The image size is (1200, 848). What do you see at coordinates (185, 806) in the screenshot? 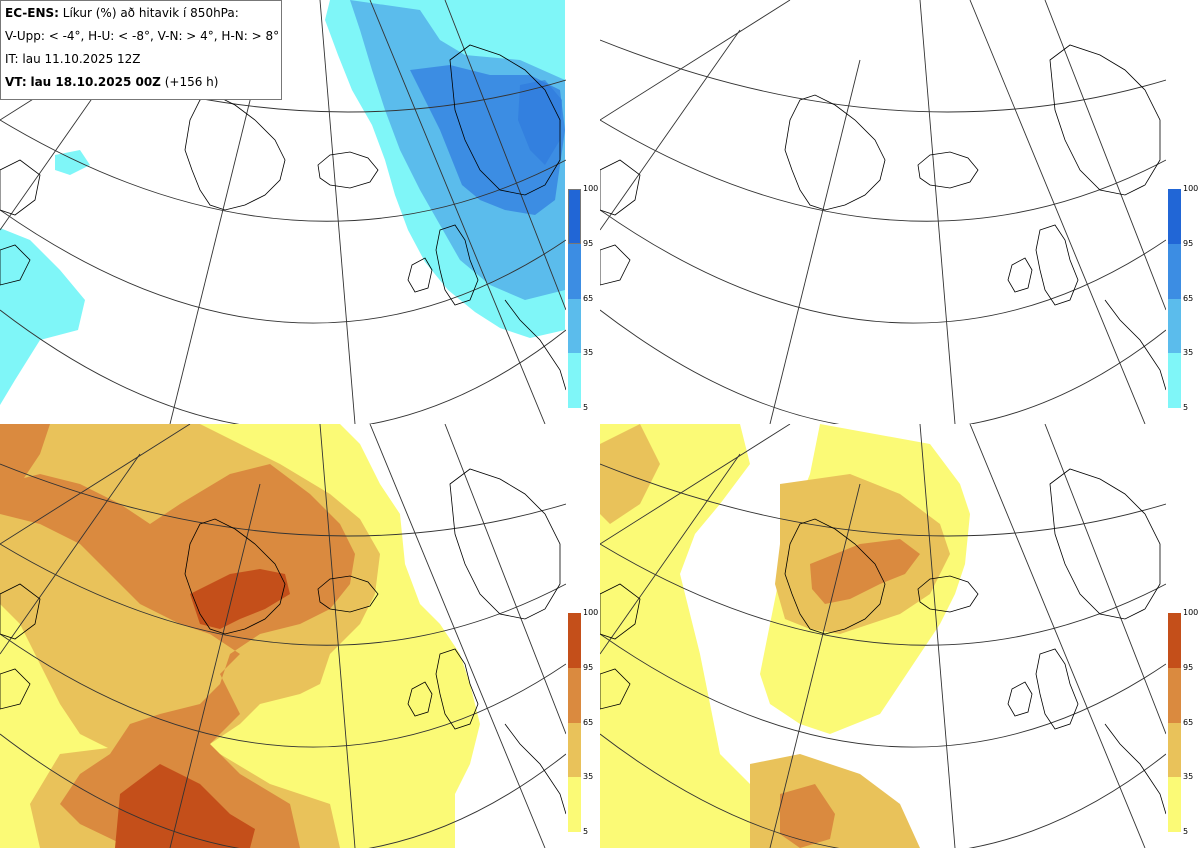
I see `prob-area-95-south` at bounding box center [185, 806].